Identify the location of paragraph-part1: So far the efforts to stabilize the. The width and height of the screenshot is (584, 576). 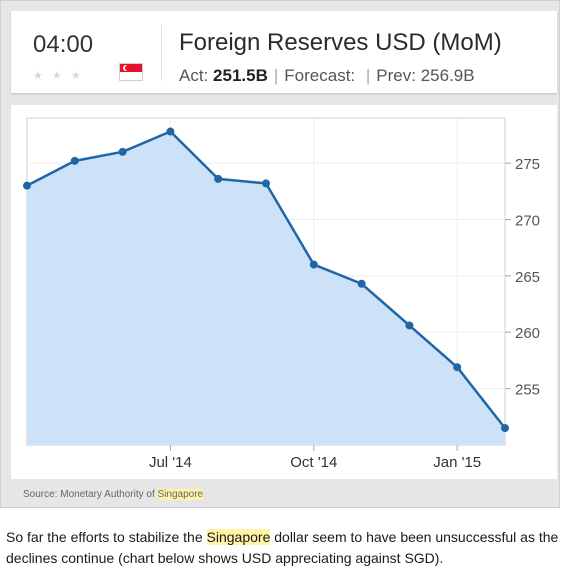
(106, 537).